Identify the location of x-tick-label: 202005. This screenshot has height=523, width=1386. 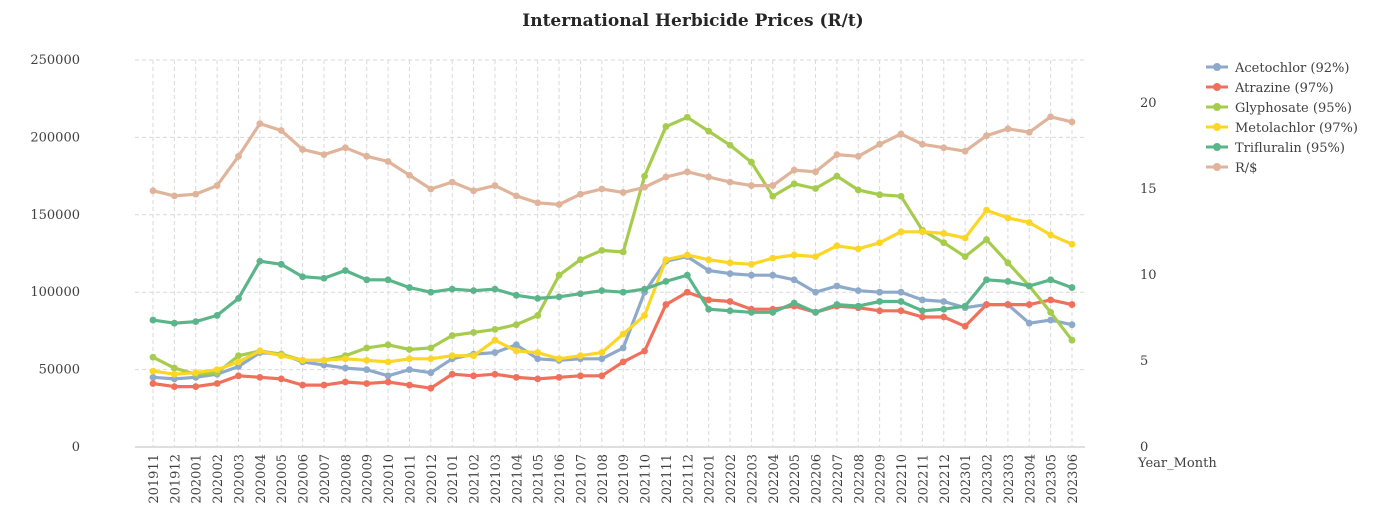
(282, 479).